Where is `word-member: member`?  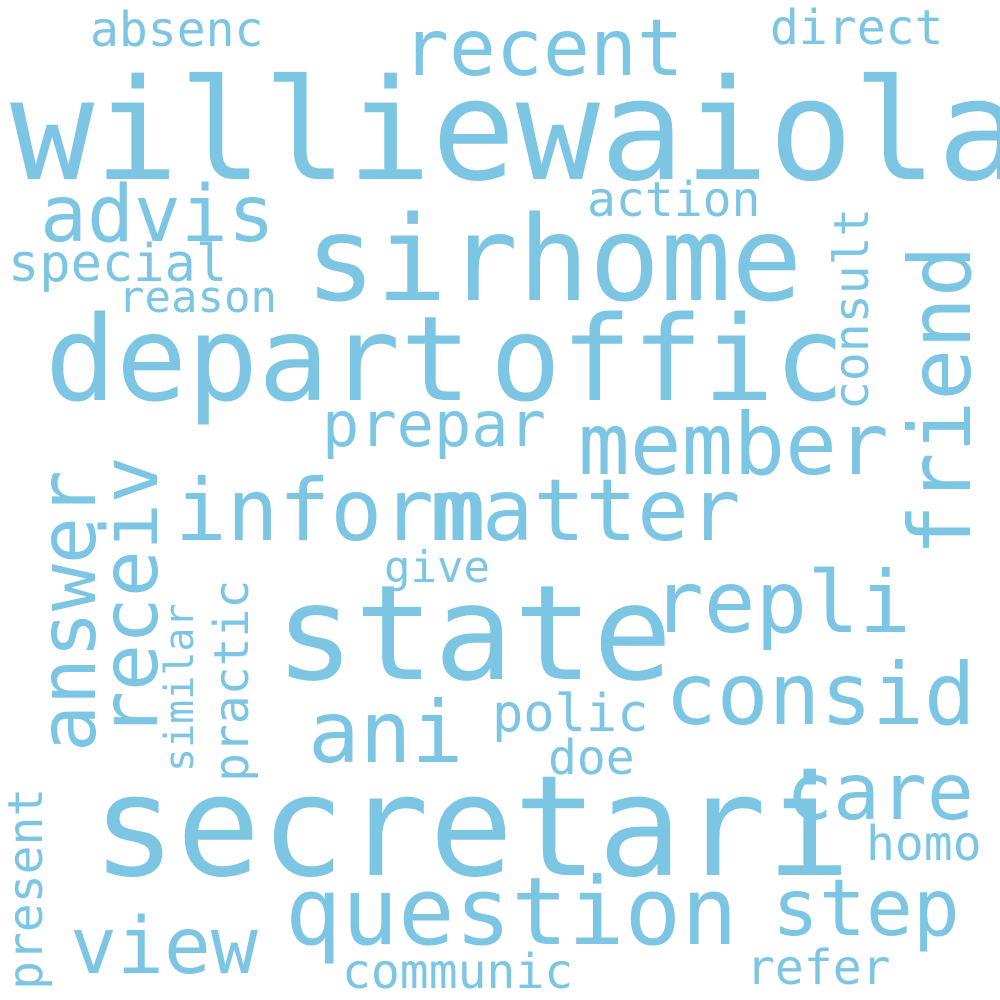 word-member: member is located at coordinates (733, 445).